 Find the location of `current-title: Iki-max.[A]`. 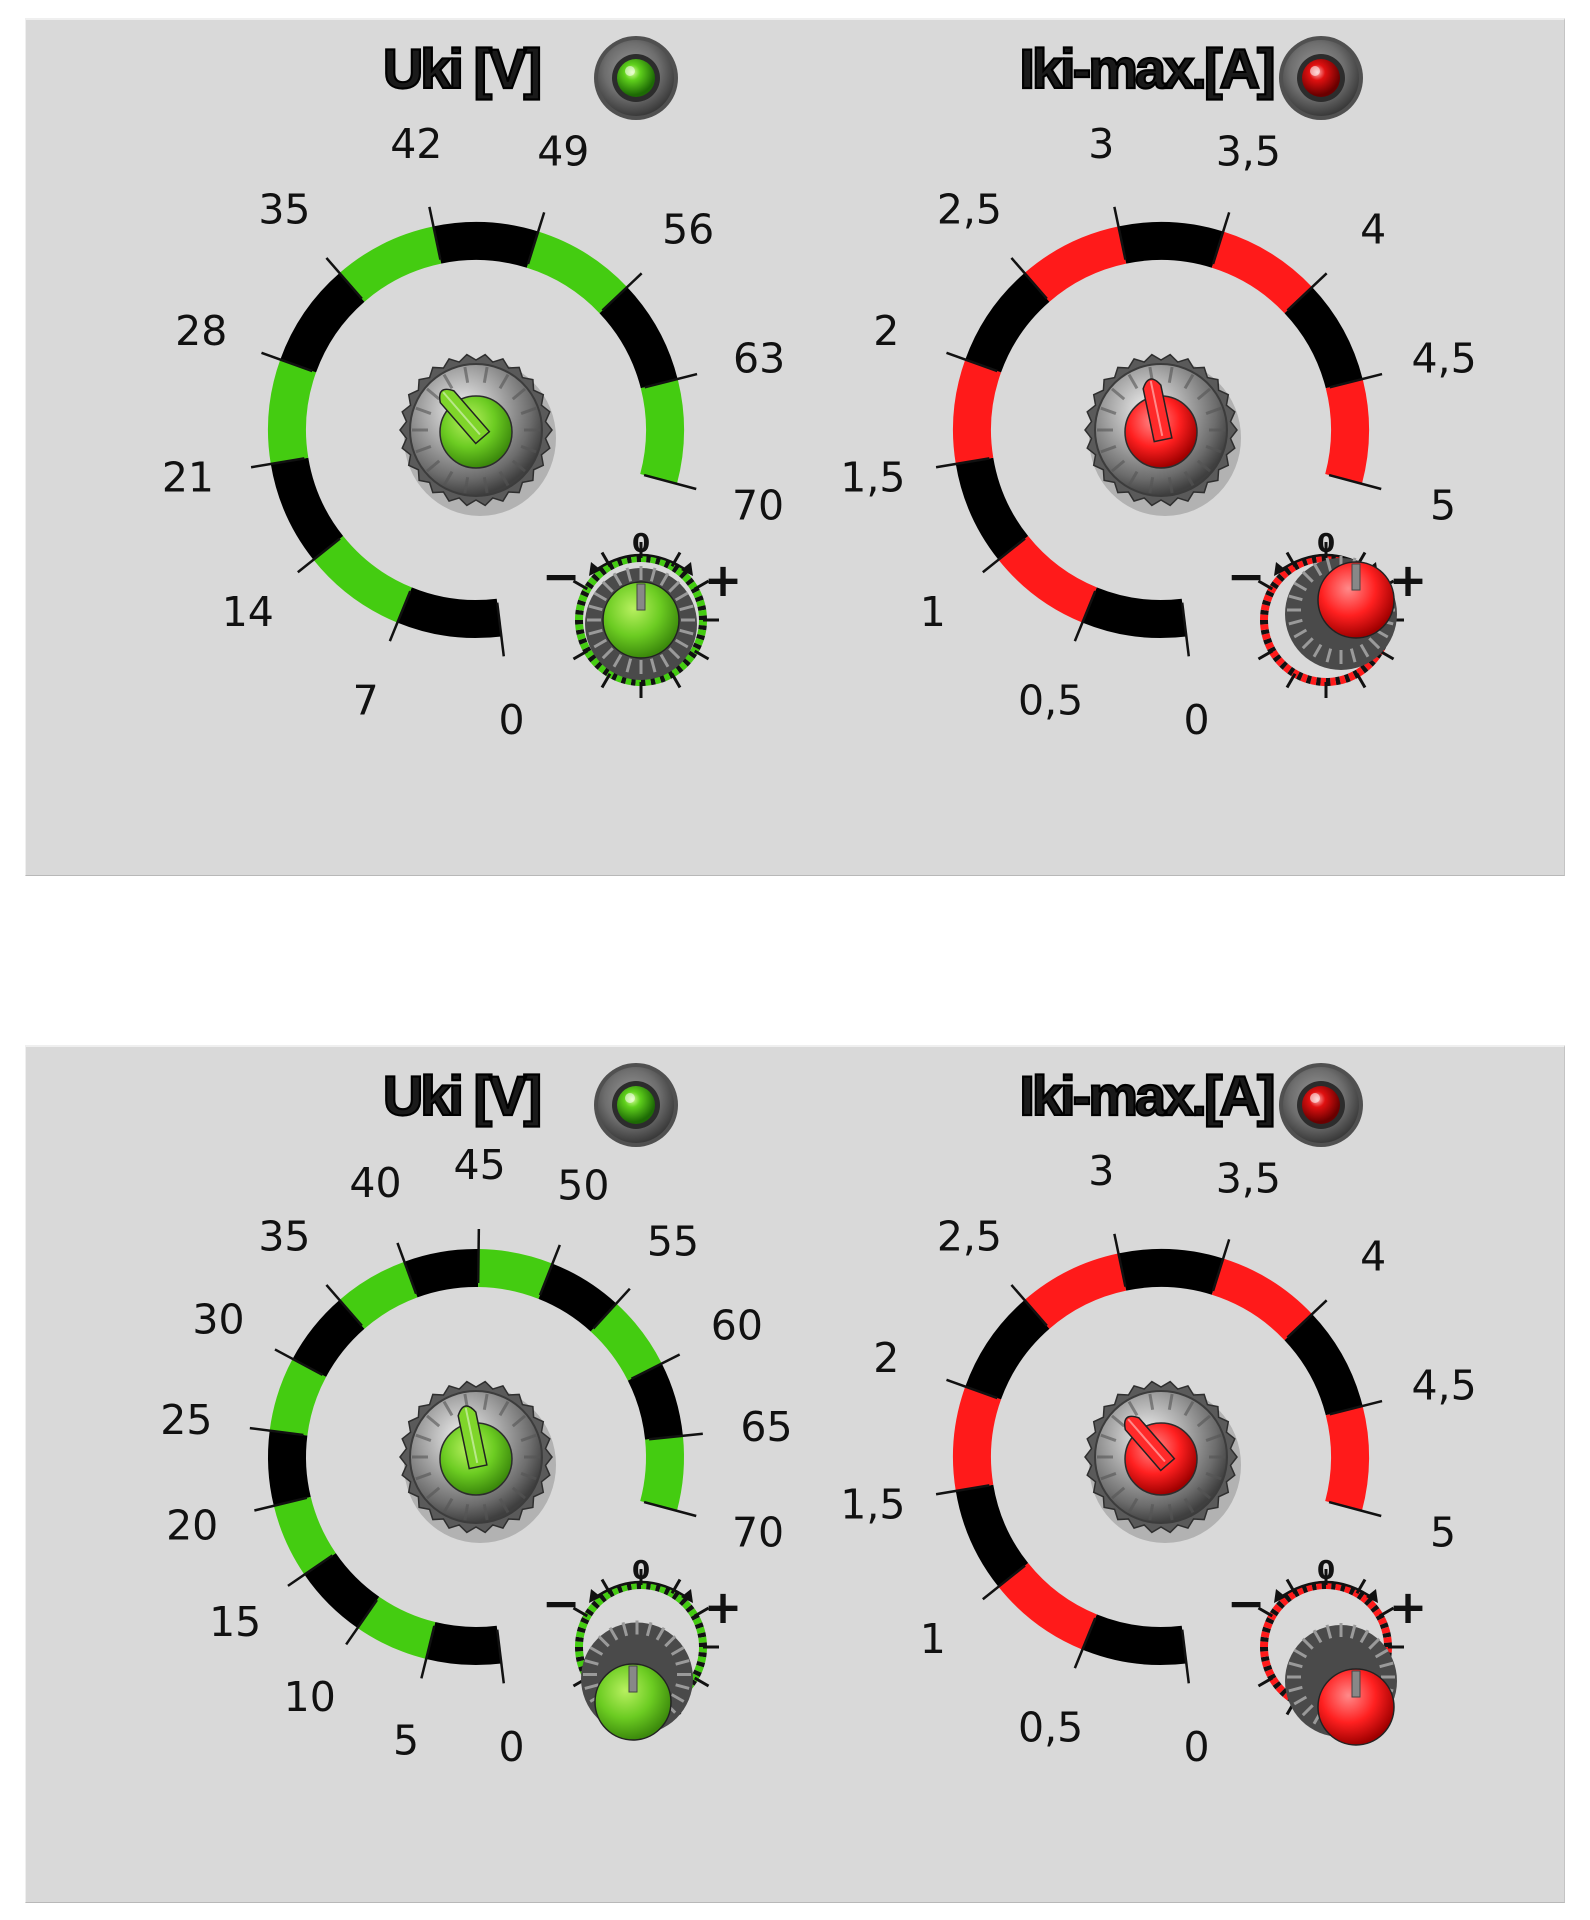

current-title: Iki-max.[A] is located at coordinates (1146, 68).